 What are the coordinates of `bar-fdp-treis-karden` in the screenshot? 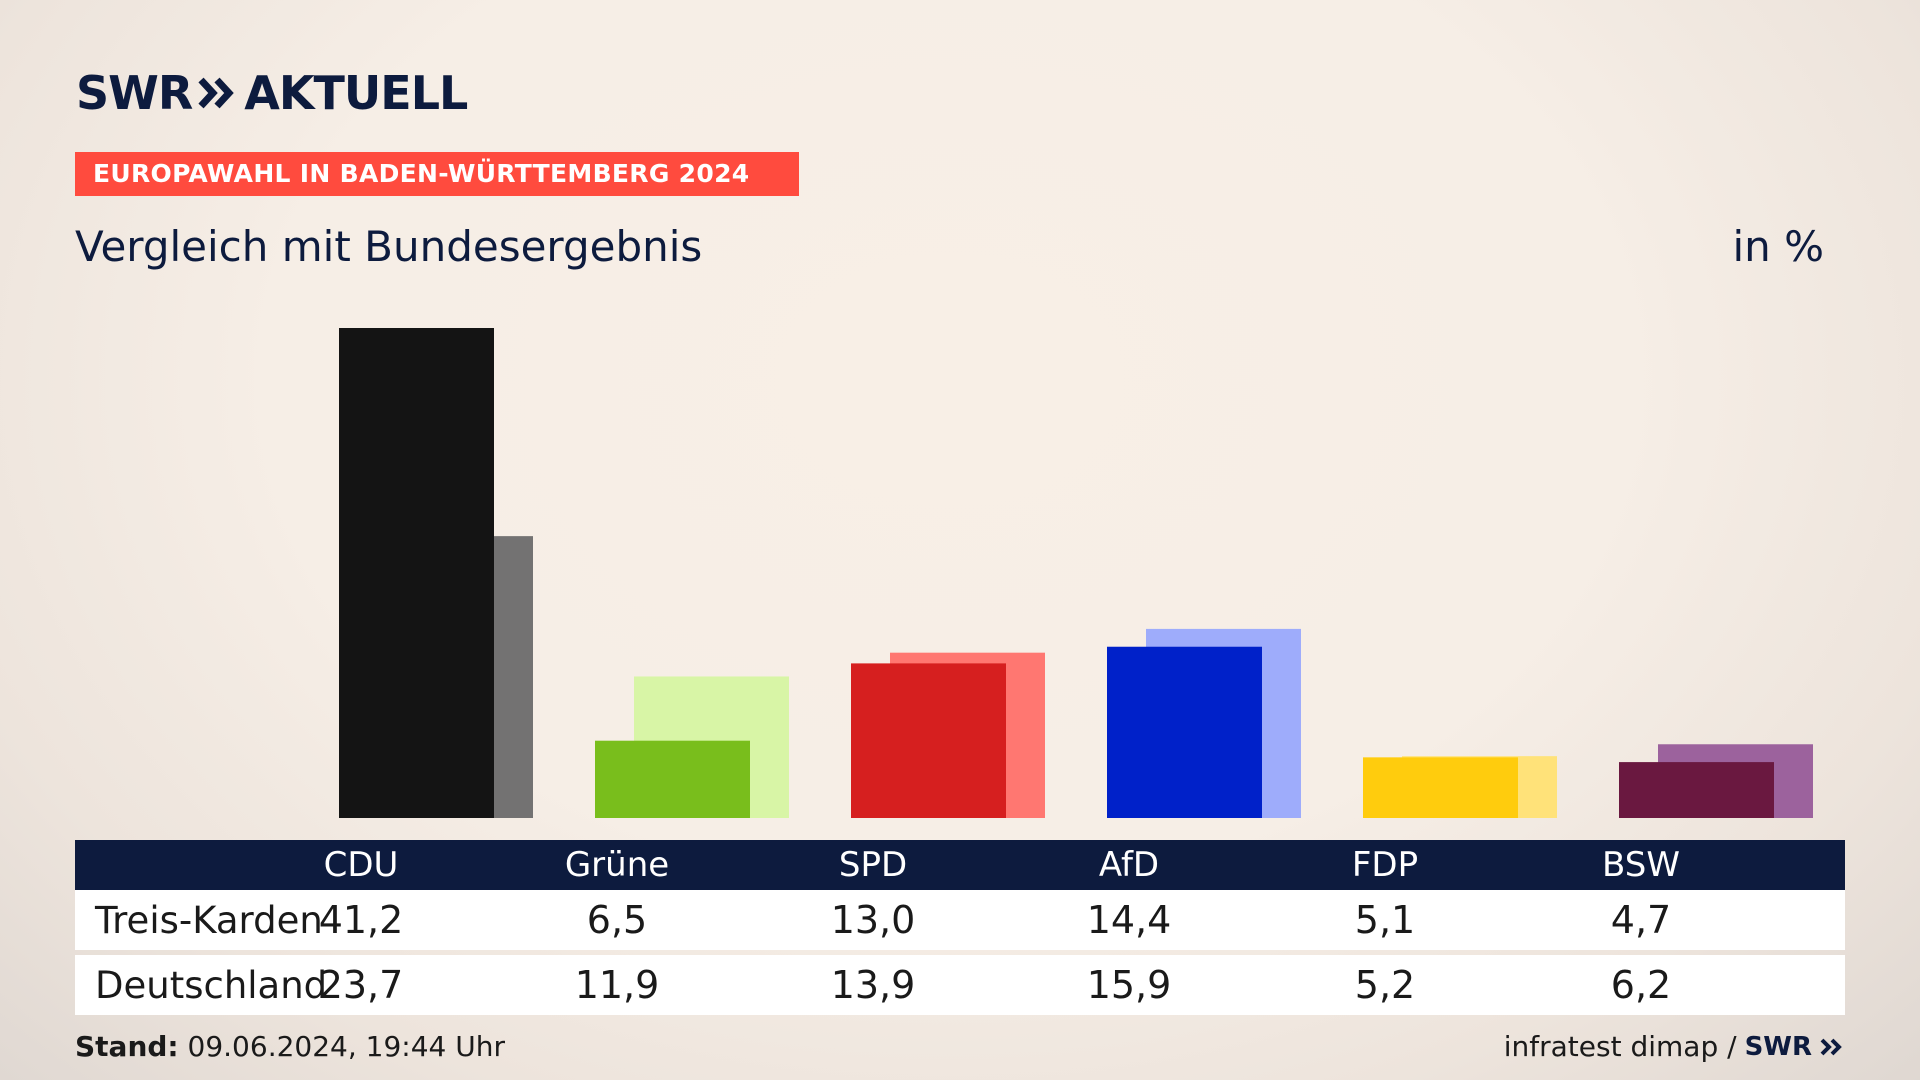 It's located at (1440, 787).